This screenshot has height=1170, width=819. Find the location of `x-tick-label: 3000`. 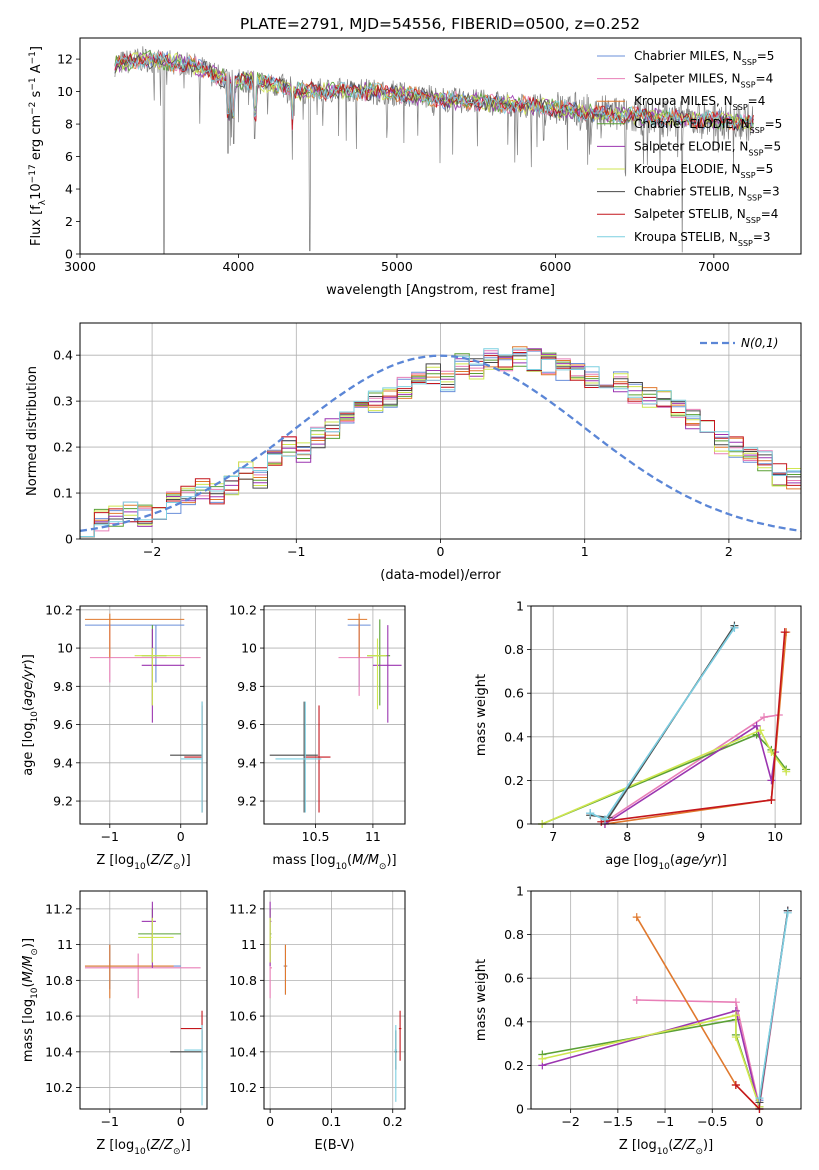

x-tick-label: 3000 is located at coordinates (80, 266).